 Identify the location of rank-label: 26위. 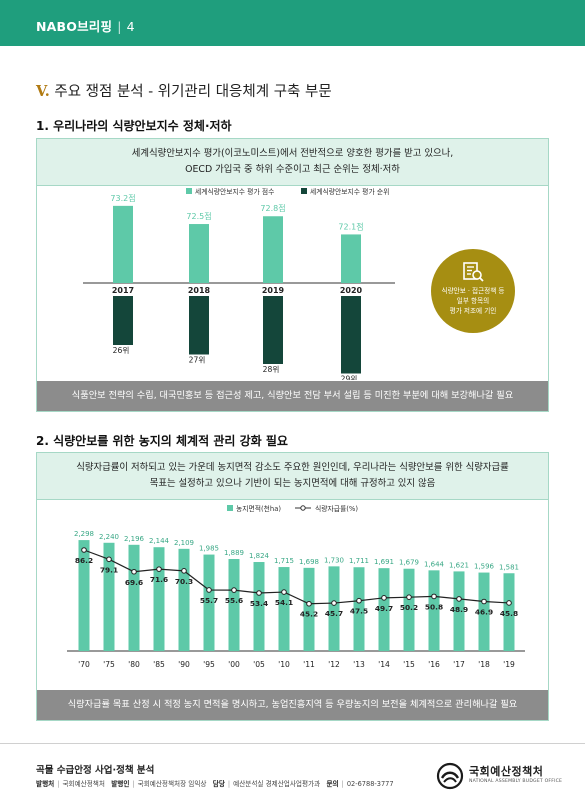
(121, 350).